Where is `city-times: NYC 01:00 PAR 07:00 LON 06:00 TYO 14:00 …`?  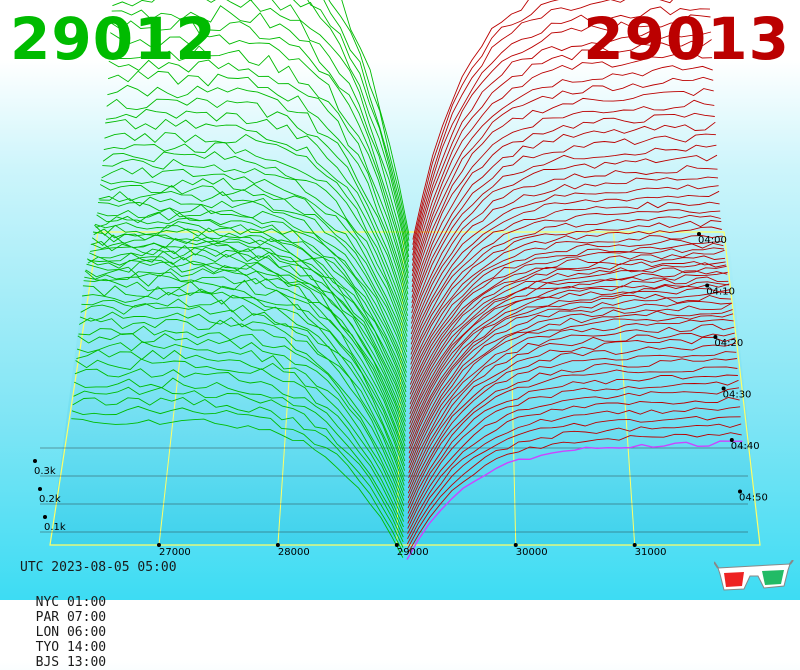
city-times: NYC 01:00 PAR 07:00 LON 06:00 TYO 14:00 … is located at coordinates (76, 625).